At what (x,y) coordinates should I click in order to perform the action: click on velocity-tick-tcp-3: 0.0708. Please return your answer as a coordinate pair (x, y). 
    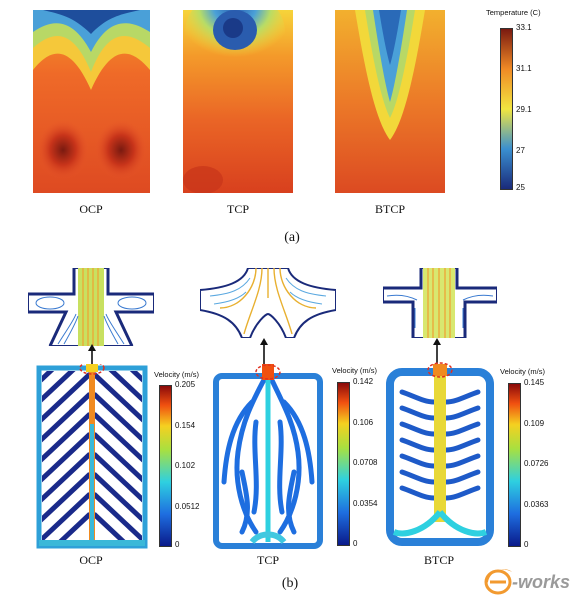
    Looking at the image, I should click on (365, 462).